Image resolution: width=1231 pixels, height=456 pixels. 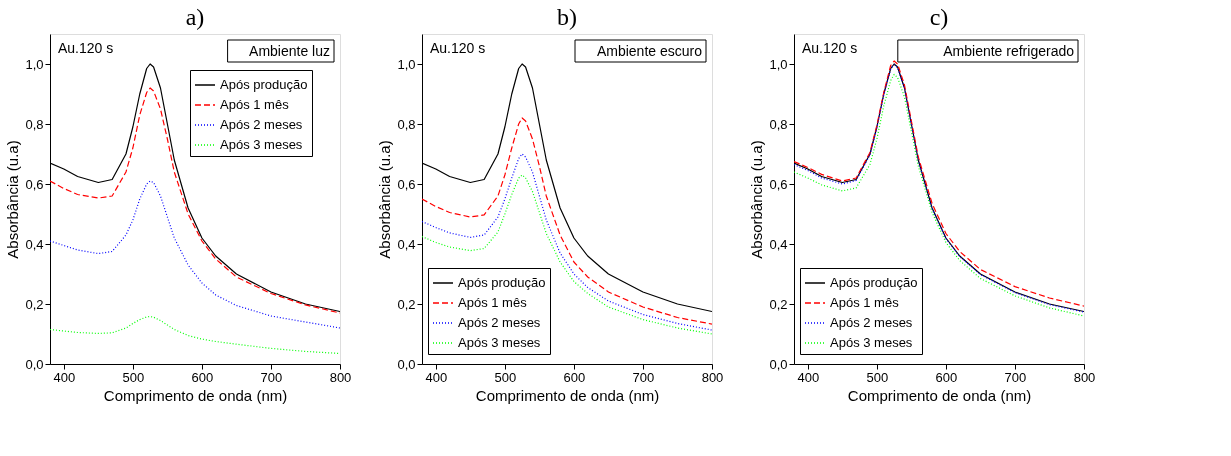 What do you see at coordinates (939, 17) in the screenshot?
I see `chart-title: c)` at bounding box center [939, 17].